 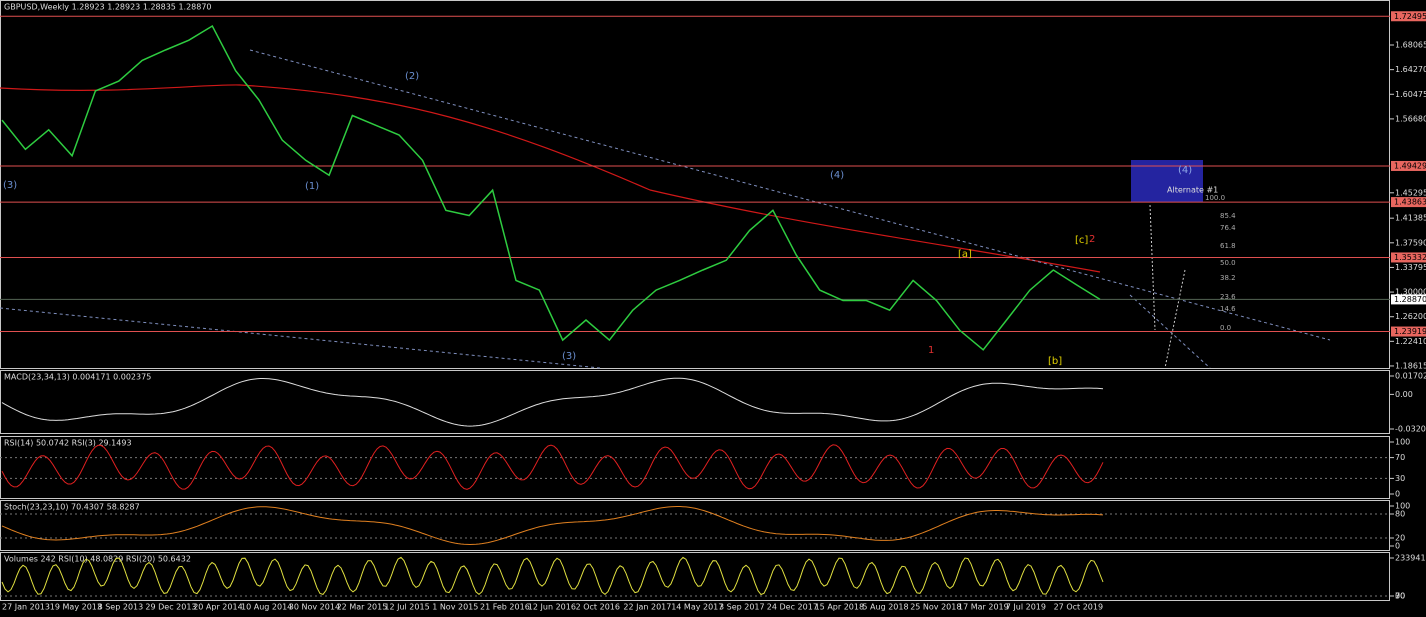 I want to click on wave-label: Alternate #1, so click(x=1192, y=190).